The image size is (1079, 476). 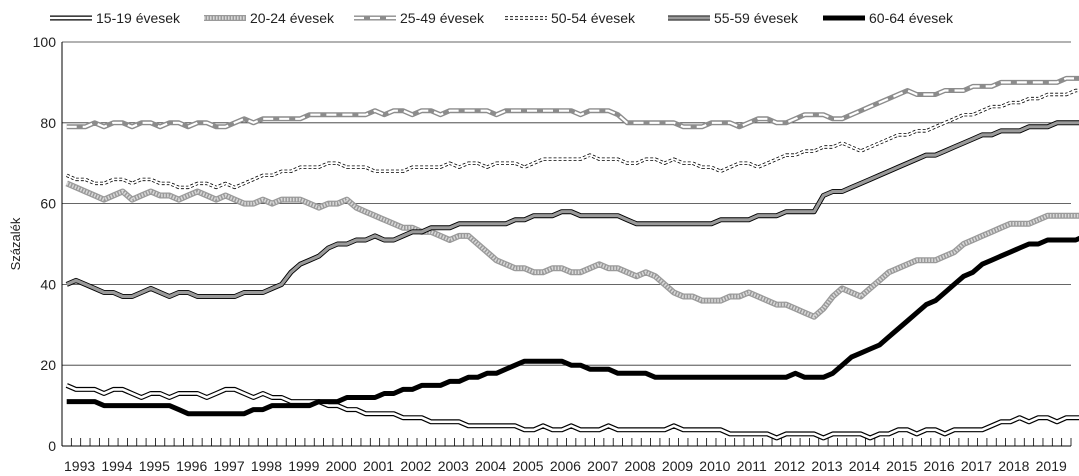 I want to click on x-tick-label: 1993, so click(x=79, y=466).